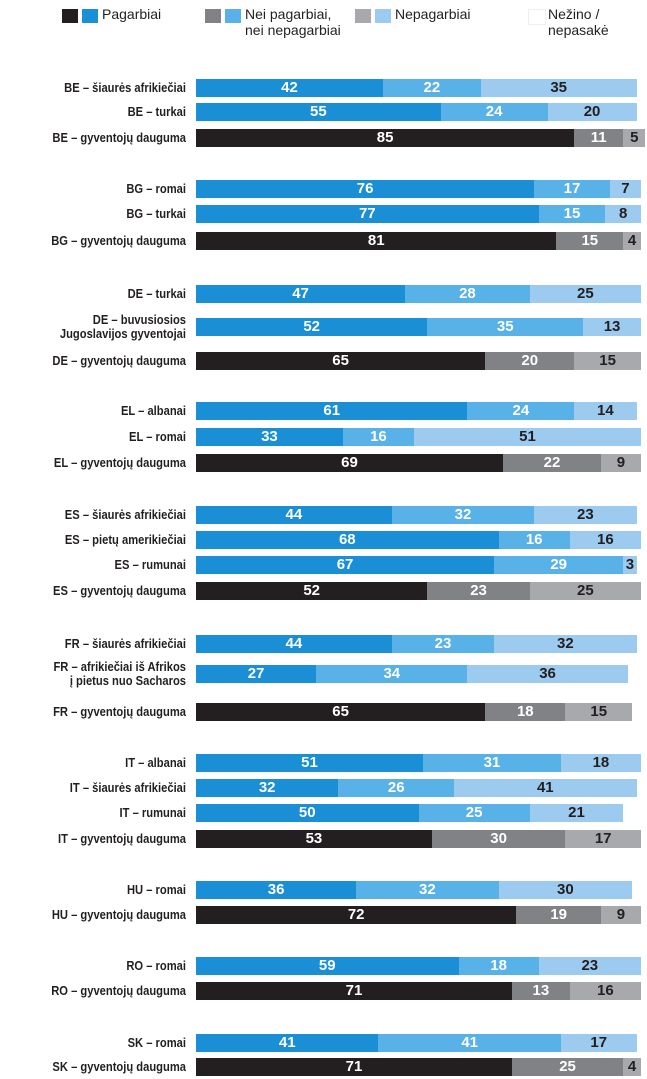  Describe the element at coordinates (157, 436) in the screenshot. I see `category-label: EL – romai` at that location.